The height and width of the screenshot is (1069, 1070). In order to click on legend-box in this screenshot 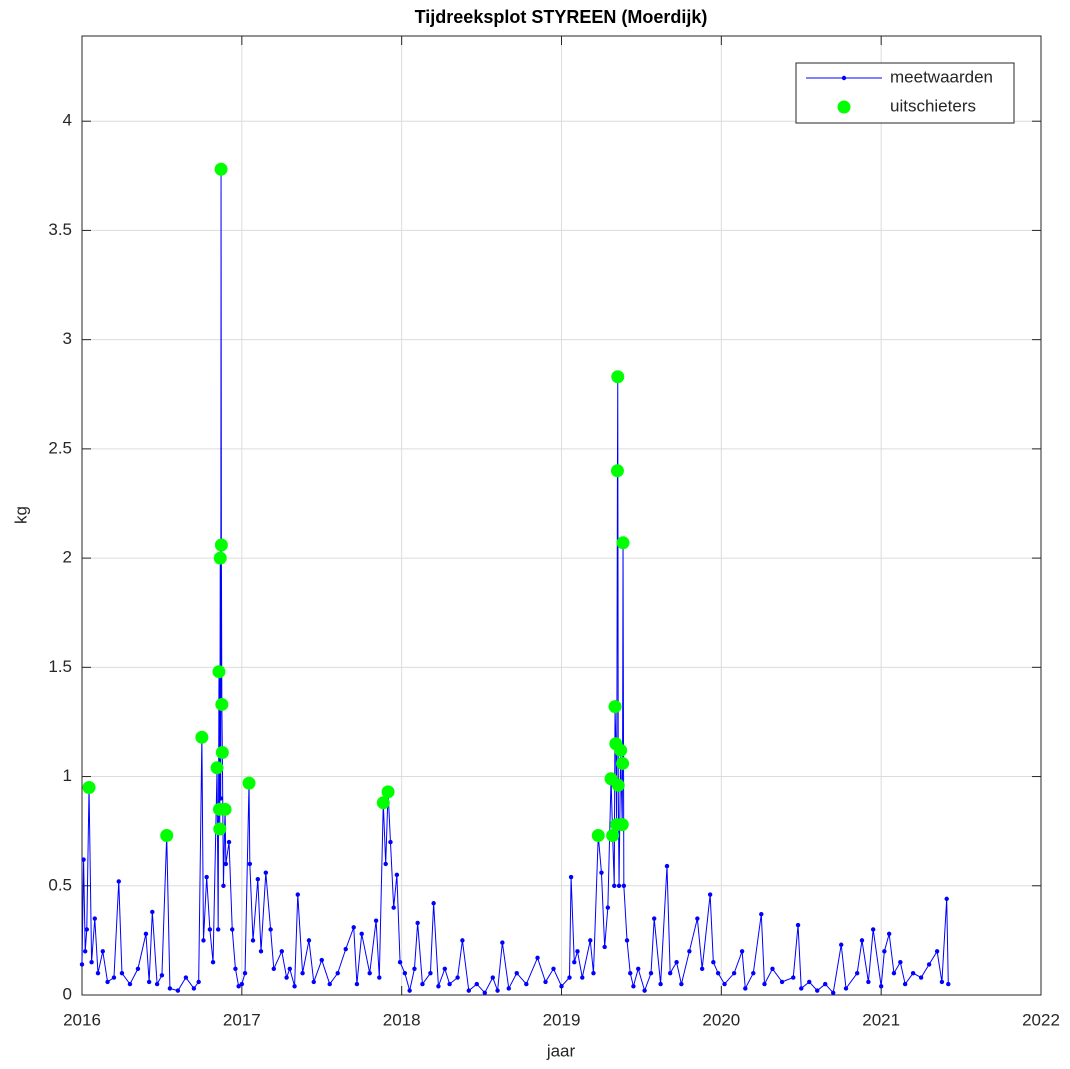, I will do `click(905, 93)`.